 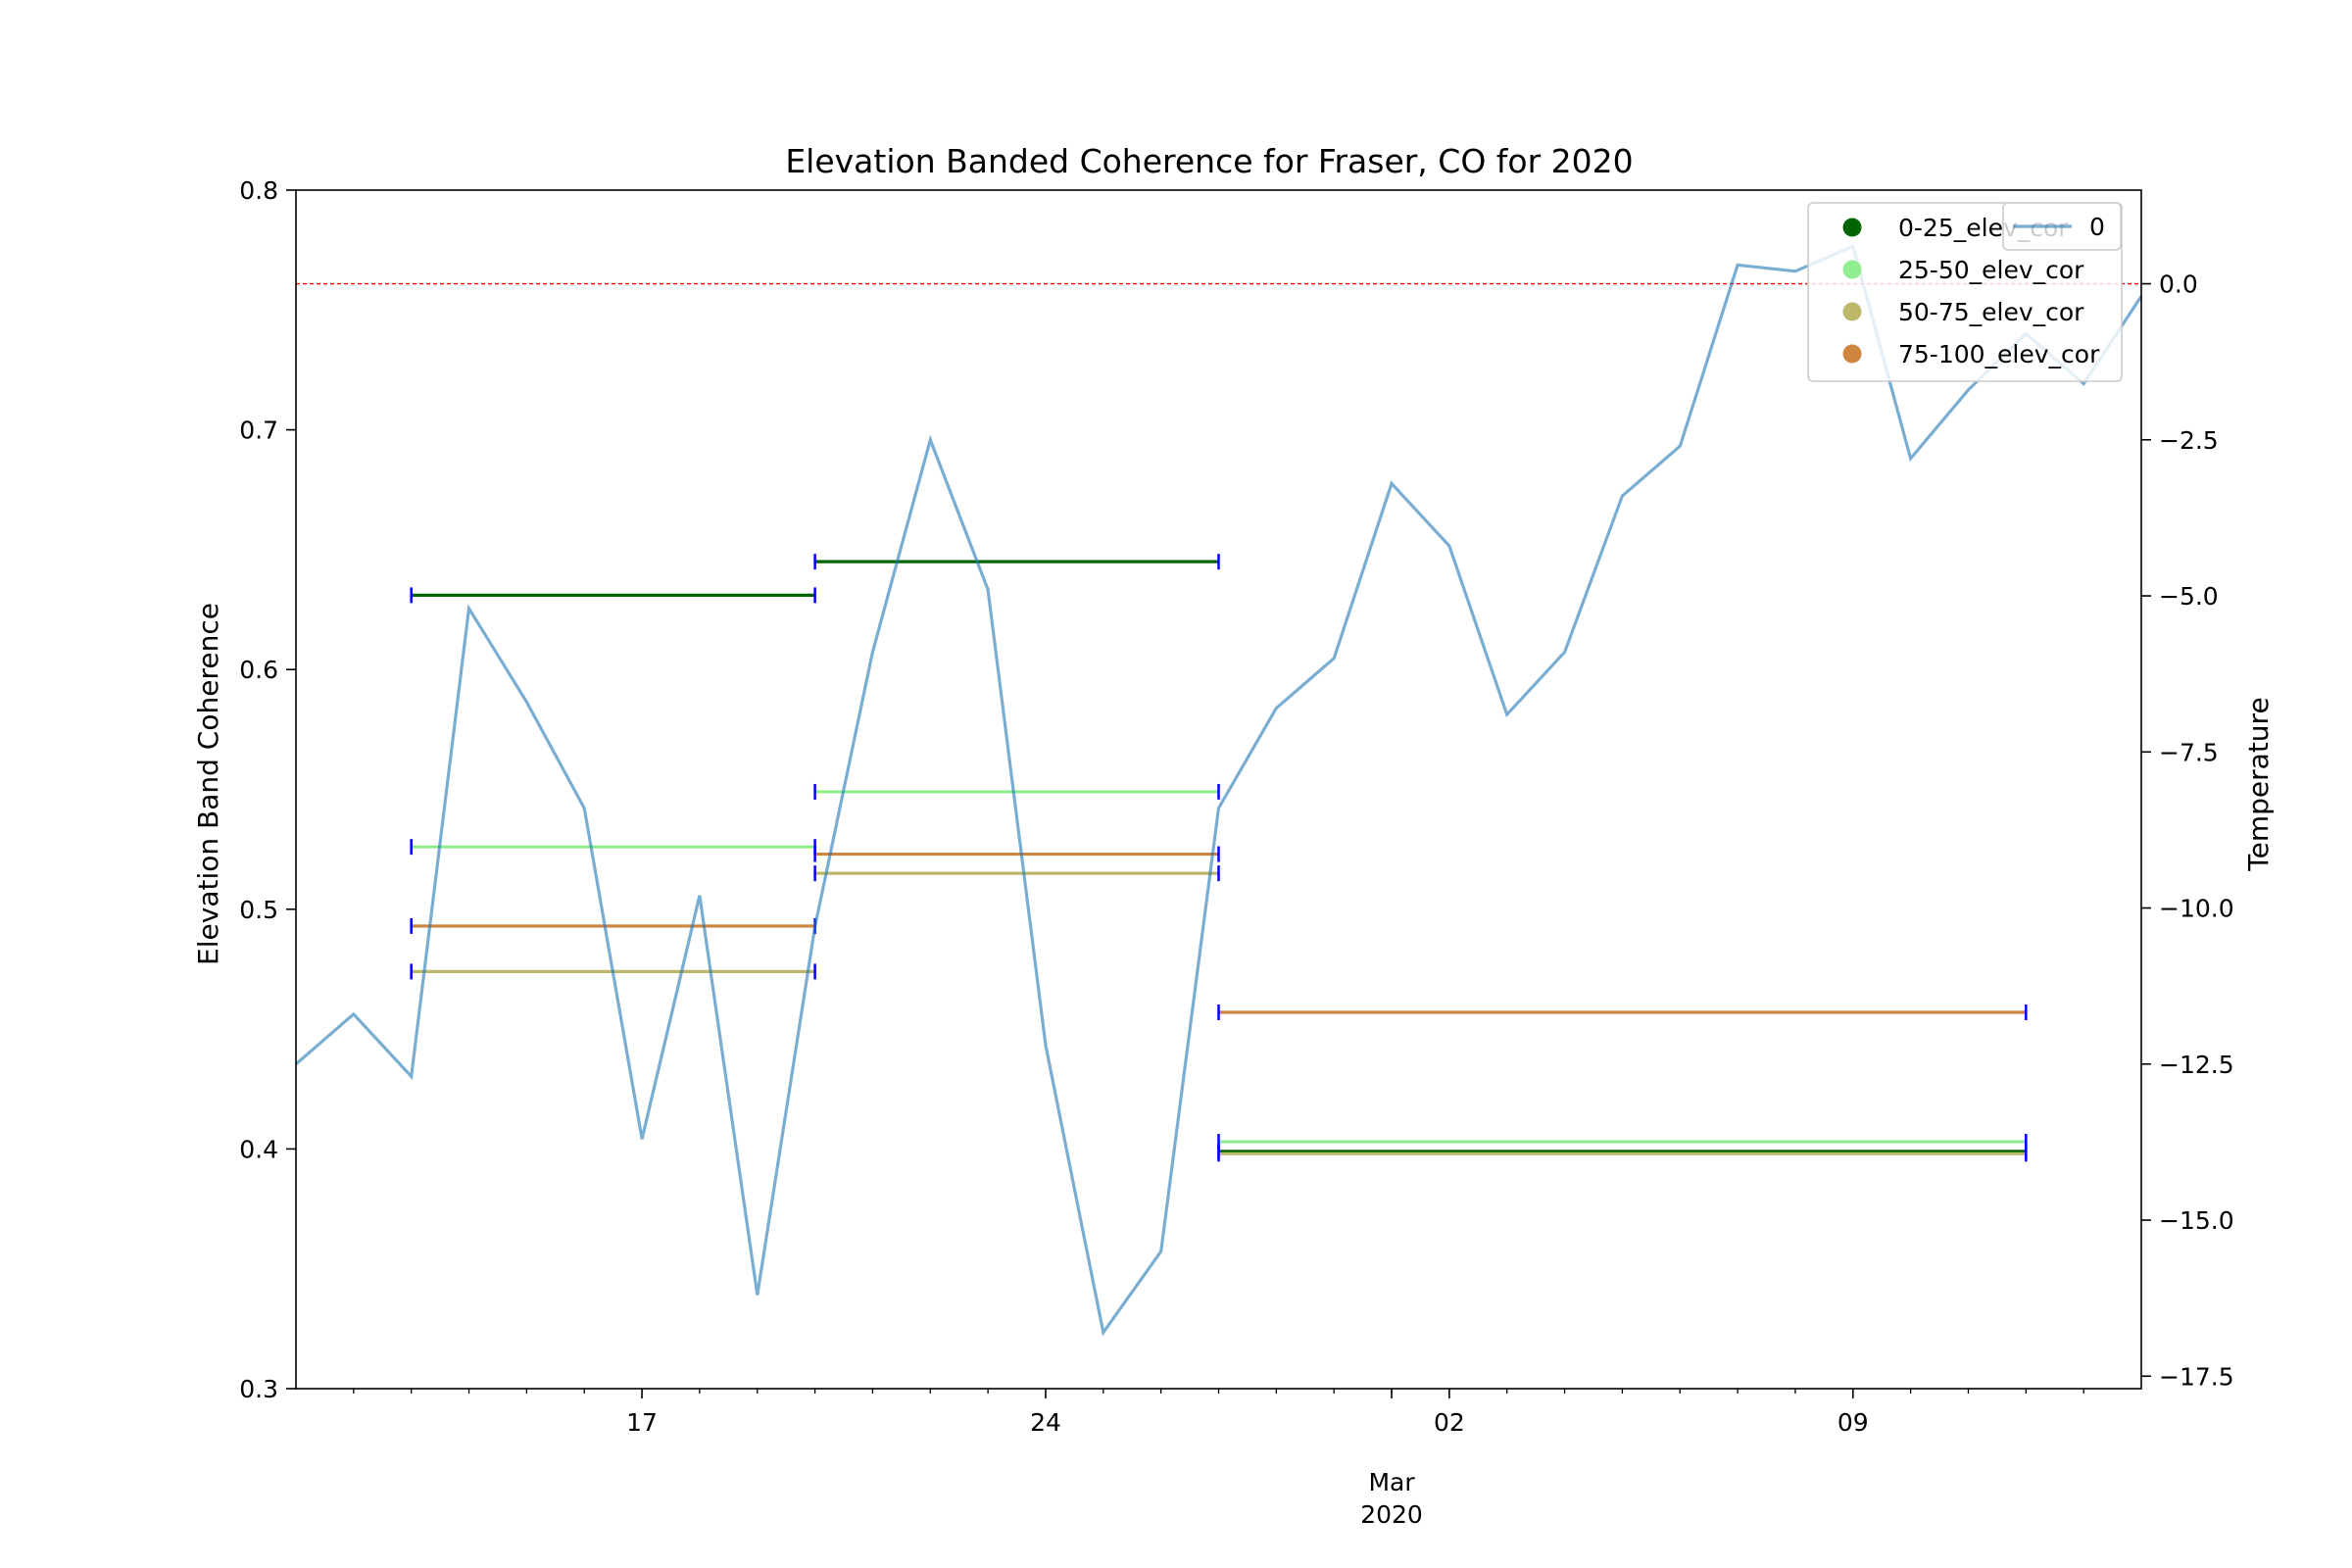 What do you see at coordinates (2196, 1065) in the screenshot?
I see `y2-tick-label: −12.5` at bounding box center [2196, 1065].